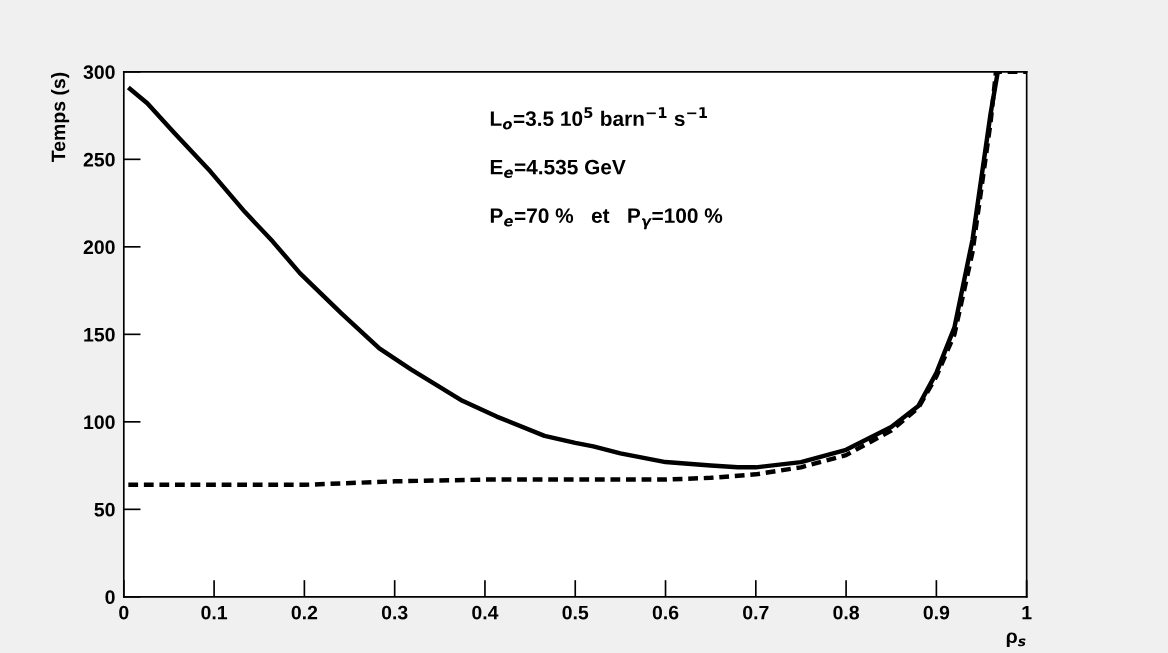 The width and height of the screenshot is (1168, 653). Describe the element at coordinates (99, 422) in the screenshot. I see `y-tick-label: 100` at that location.